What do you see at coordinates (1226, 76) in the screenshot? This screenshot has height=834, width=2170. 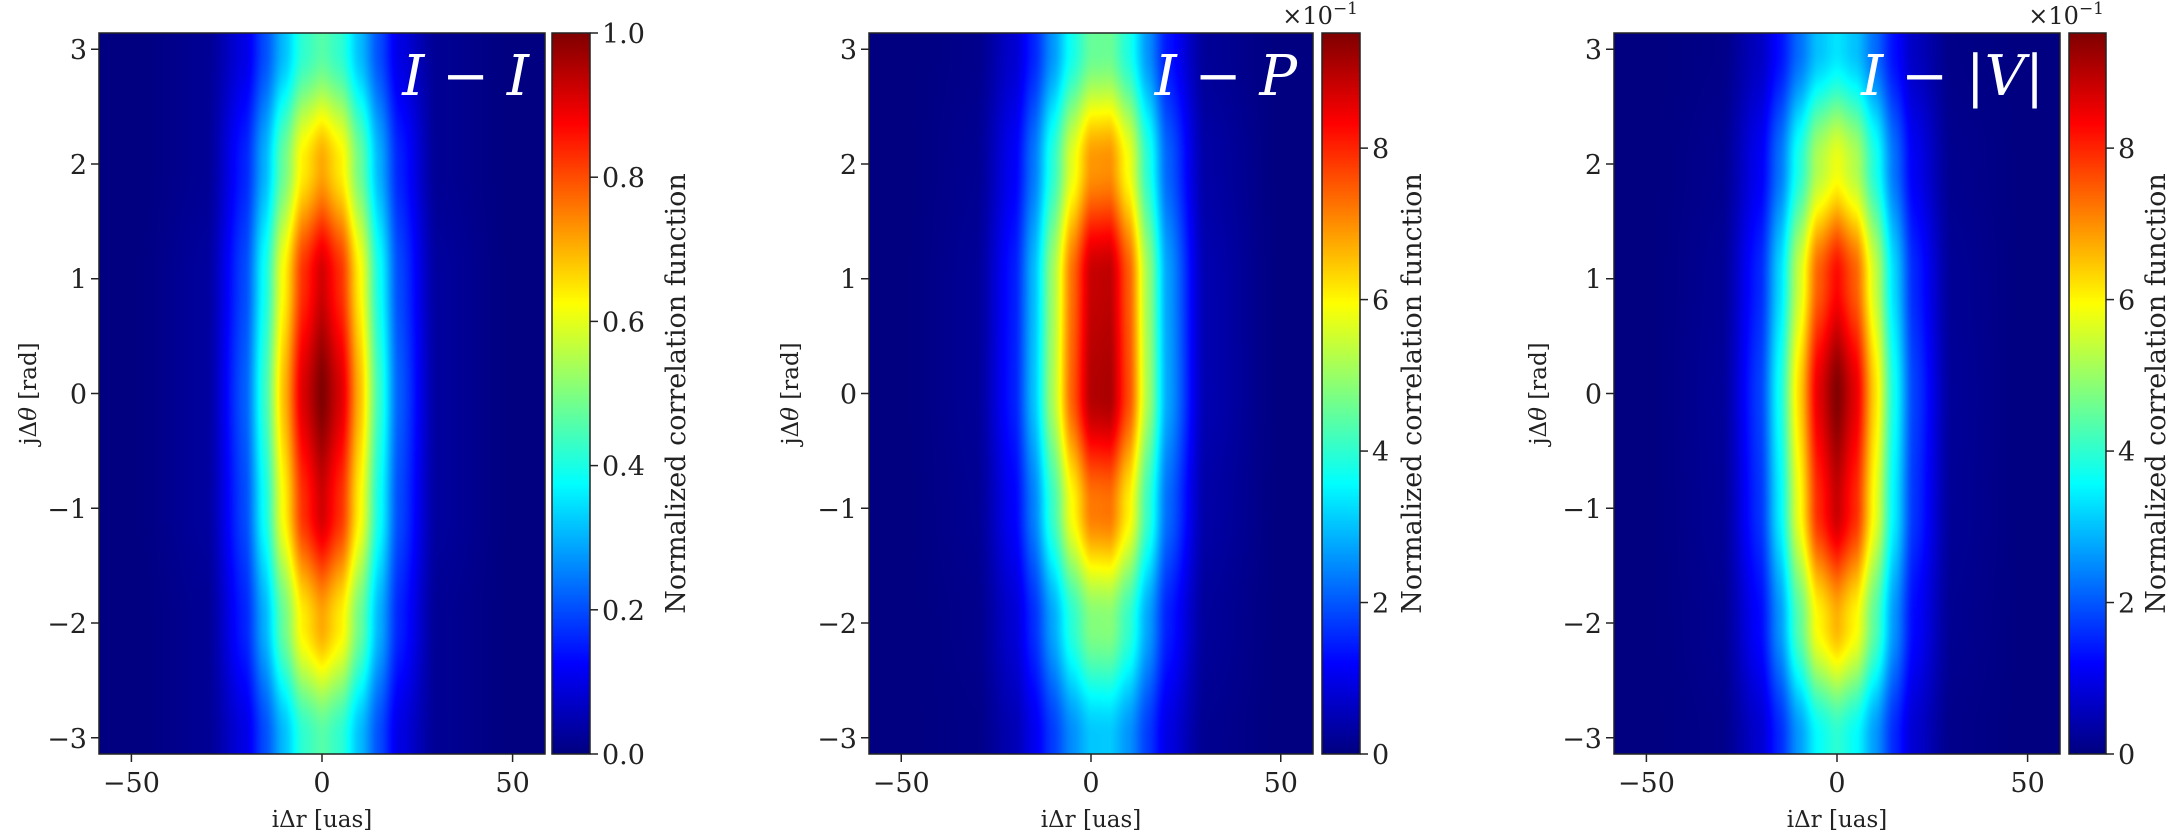 I see `panel-title: I − P` at bounding box center [1226, 76].